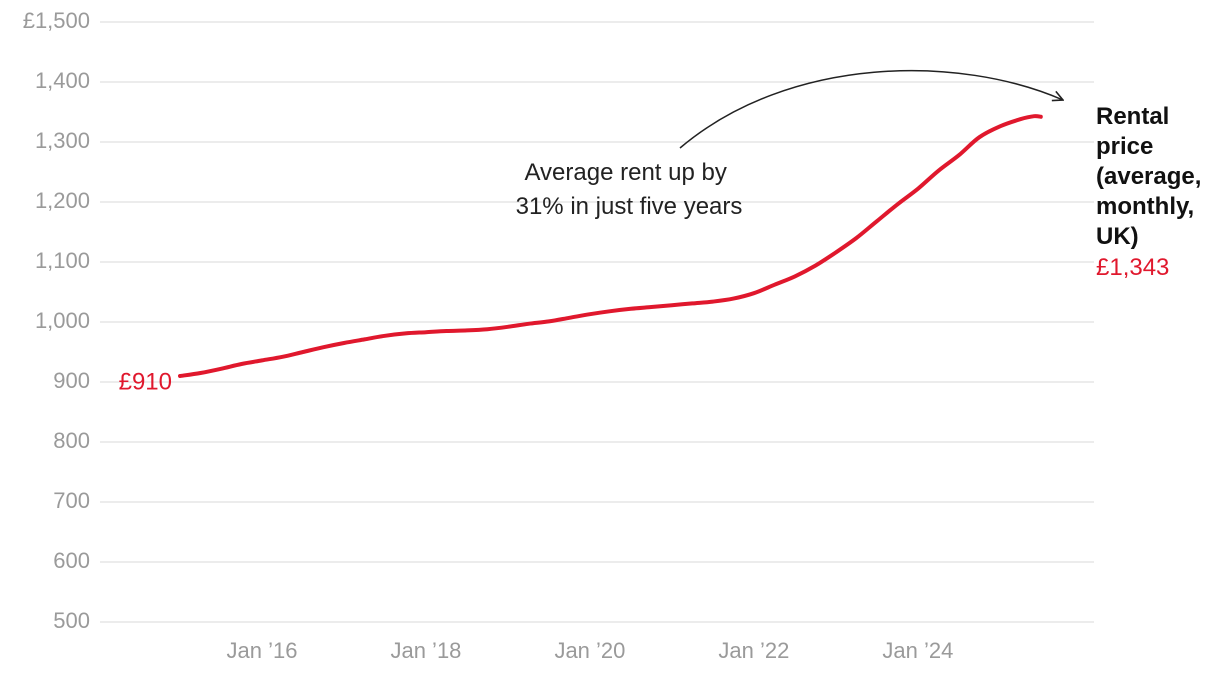 The width and height of the screenshot is (1220, 674). What do you see at coordinates (1117, 236) in the screenshot?
I see `series-label-line: UK)` at bounding box center [1117, 236].